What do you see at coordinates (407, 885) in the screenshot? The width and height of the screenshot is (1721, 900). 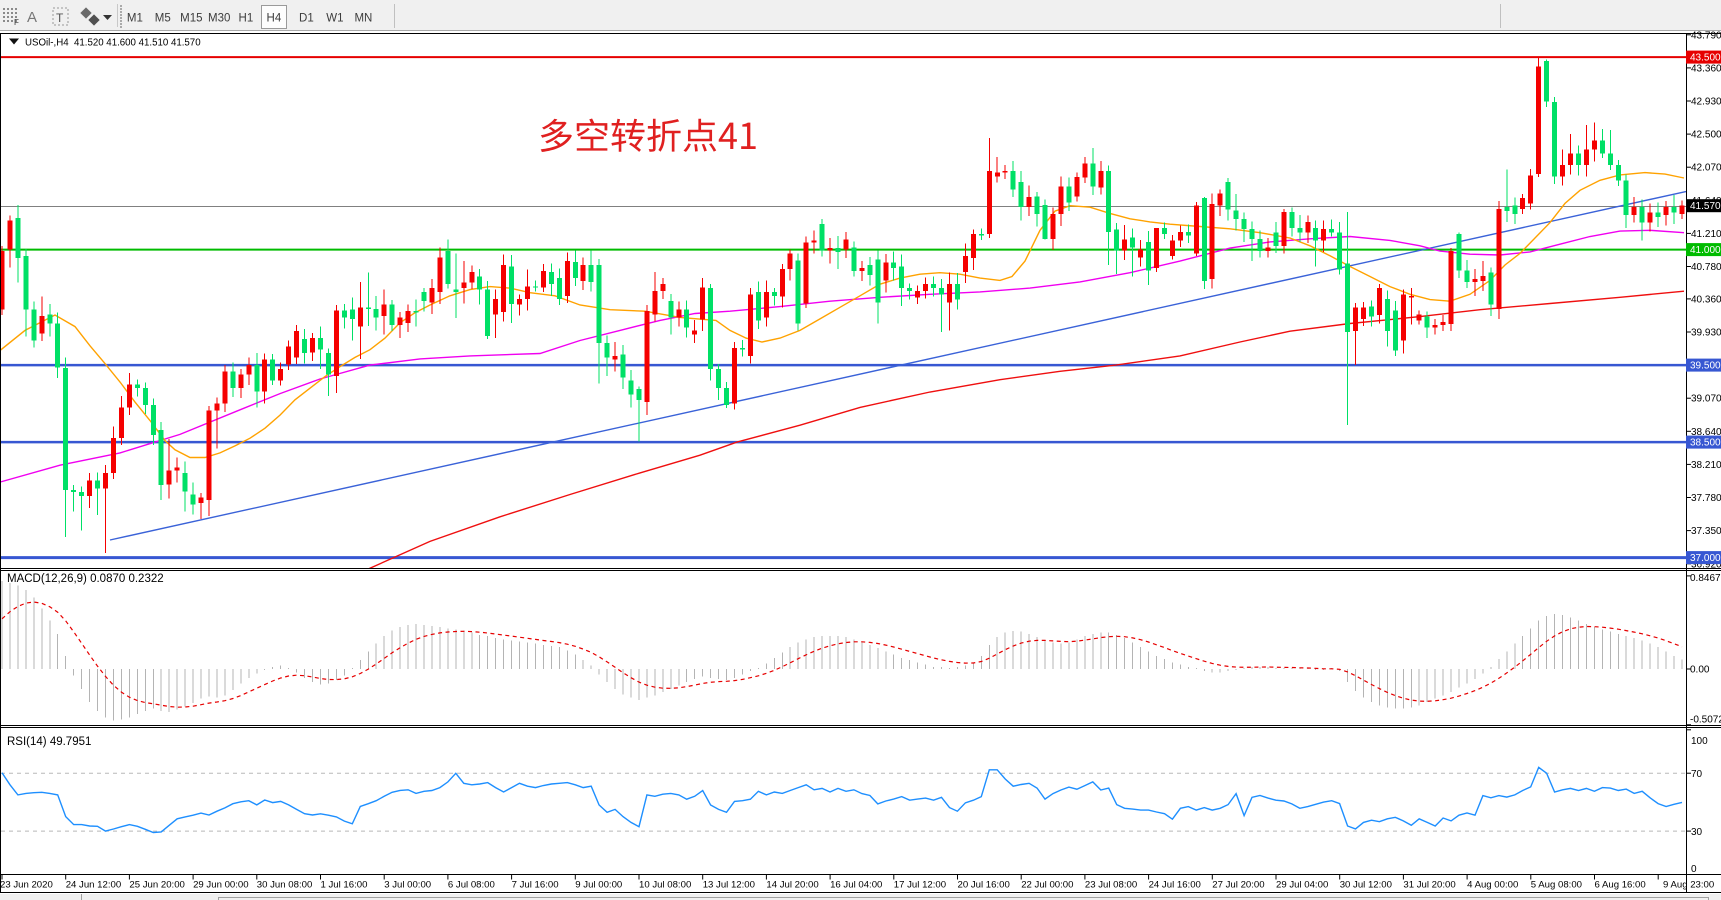 I see `svg-text: 3 Jul 00:00` at bounding box center [407, 885].